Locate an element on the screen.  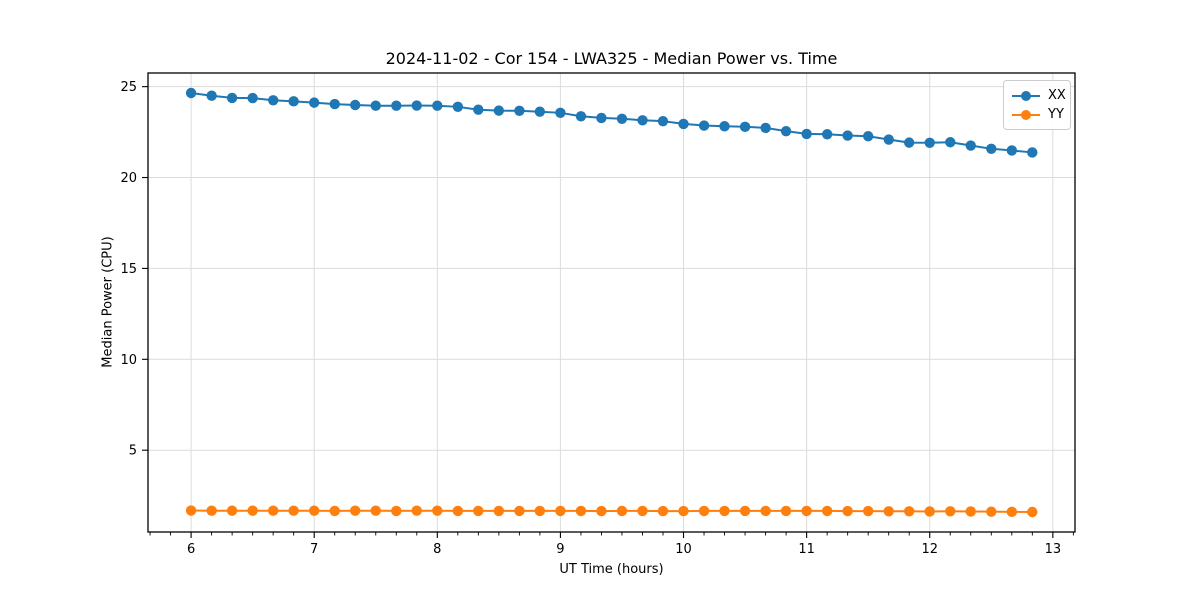
x-tick-label: 11 is located at coordinates (806, 549).